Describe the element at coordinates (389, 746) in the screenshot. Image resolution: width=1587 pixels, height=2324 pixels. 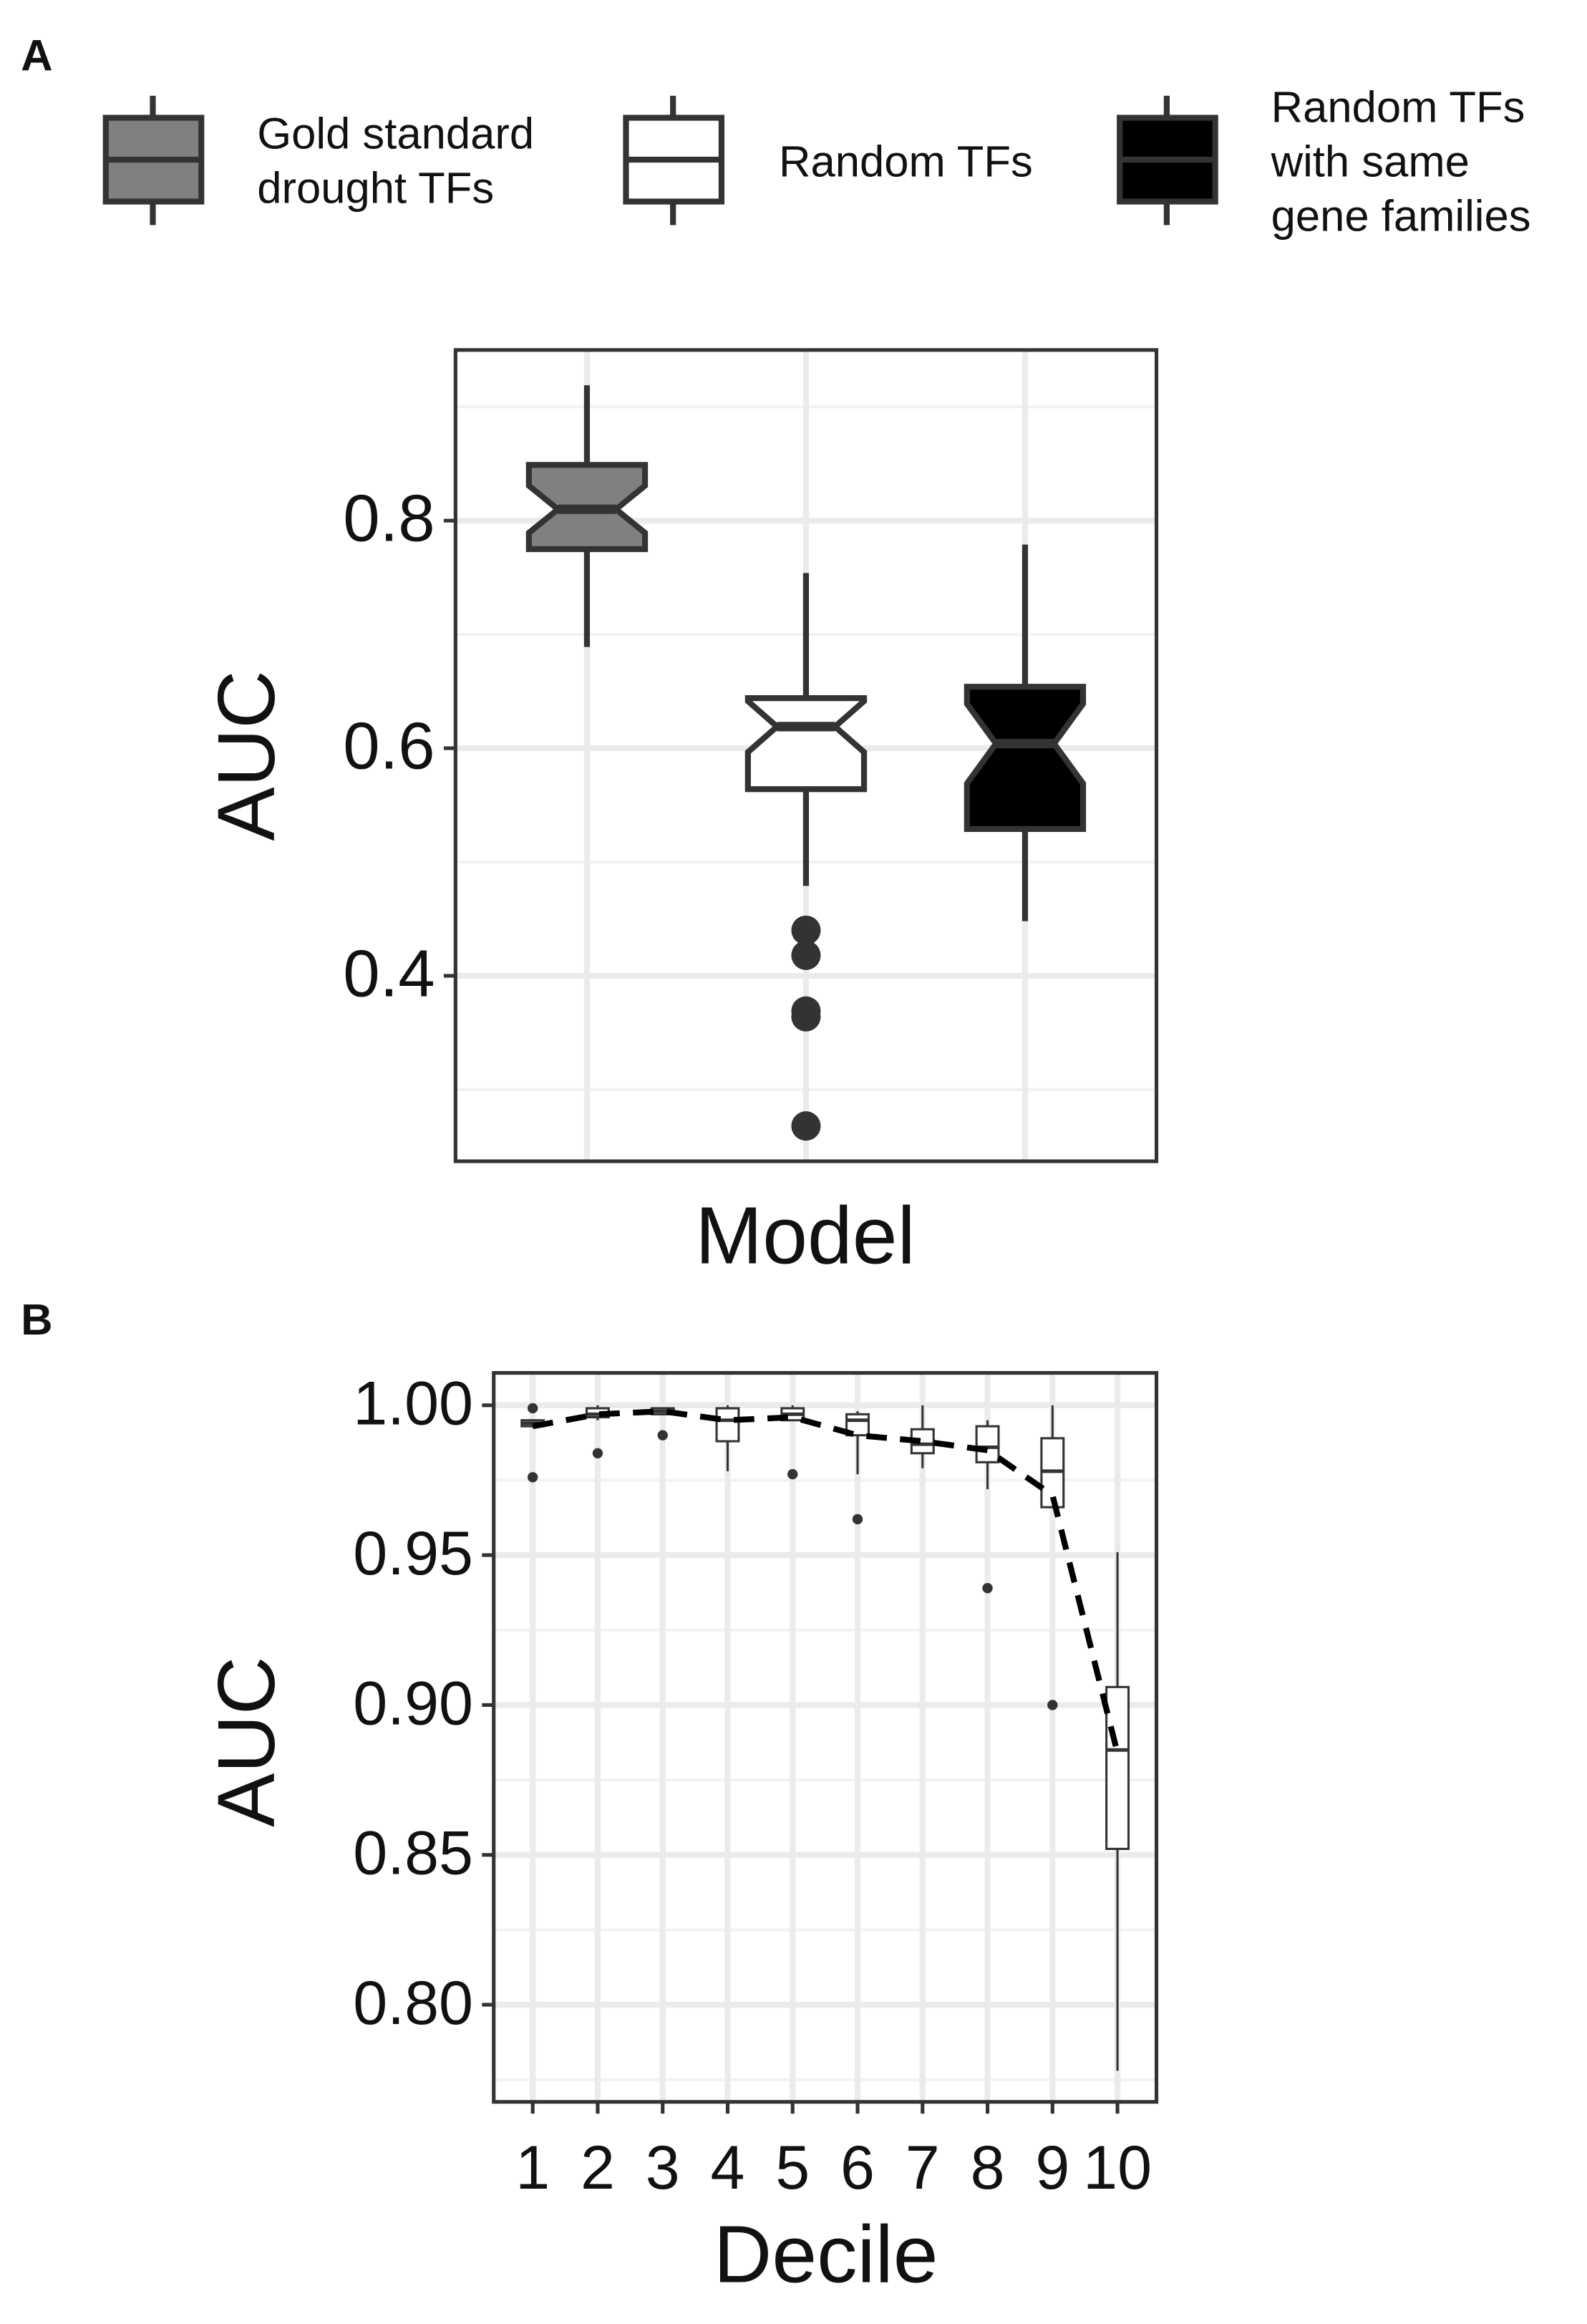
I see `y-tick-label: 0.6` at that location.